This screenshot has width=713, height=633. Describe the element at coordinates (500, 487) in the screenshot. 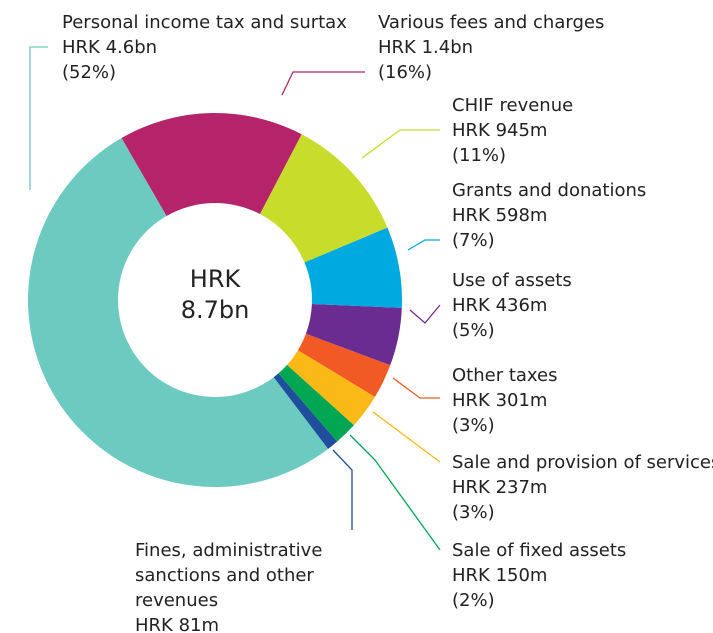

I see `label-amount: HRK 237m` at that location.